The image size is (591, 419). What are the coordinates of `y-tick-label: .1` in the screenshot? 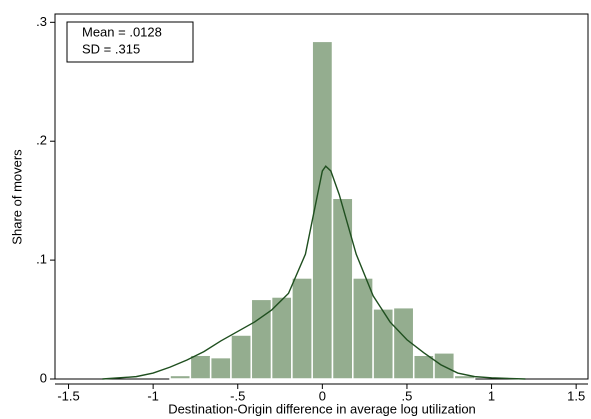 It's located at (41, 259).